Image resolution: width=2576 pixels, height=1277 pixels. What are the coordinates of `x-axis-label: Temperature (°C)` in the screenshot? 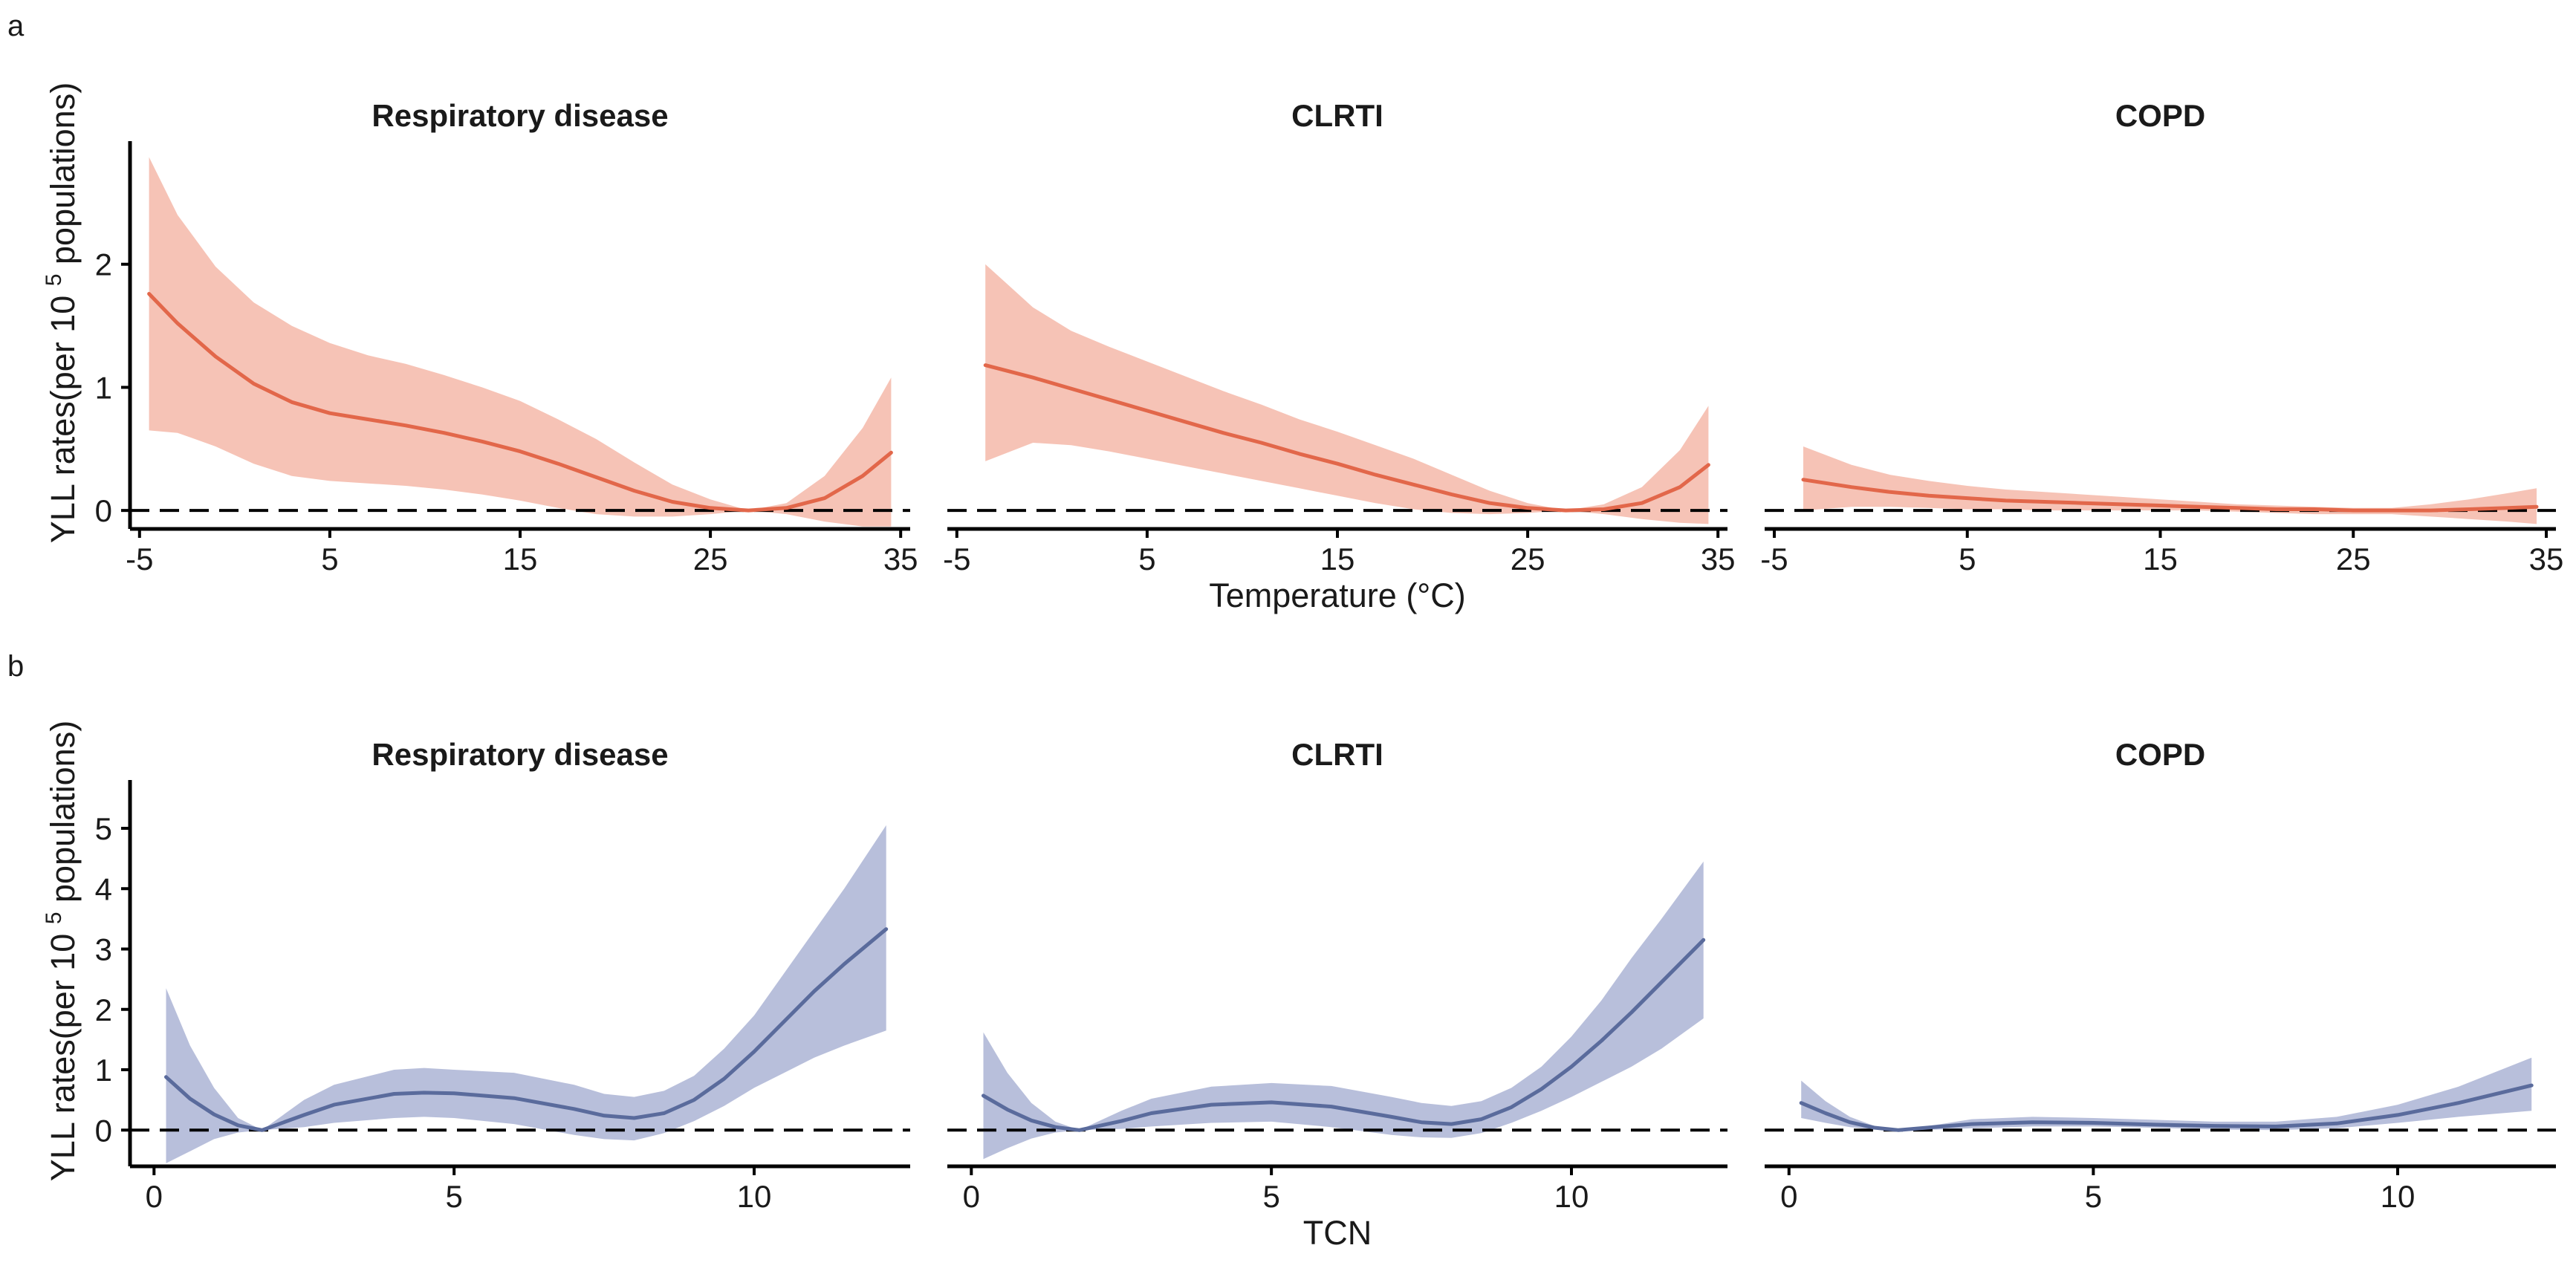 It's located at (1337, 595).